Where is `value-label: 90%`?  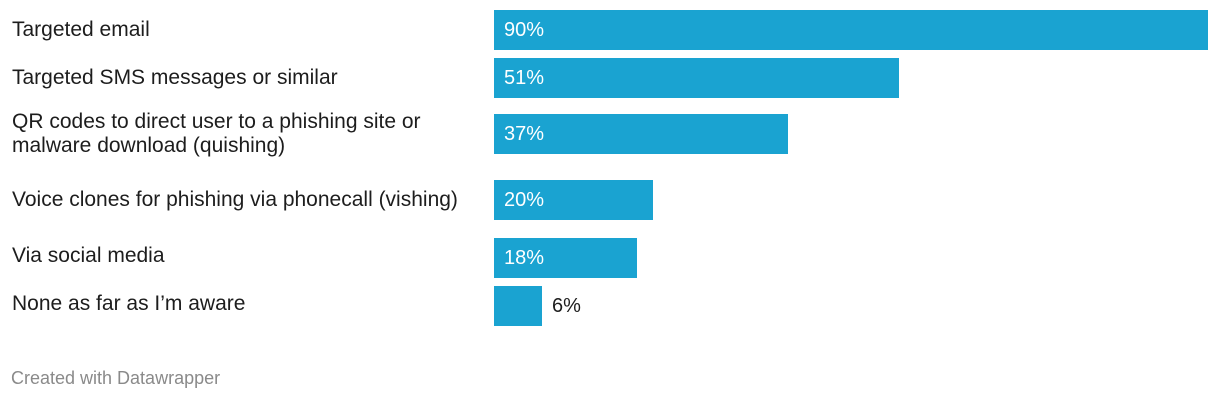 value-label: 90% is located at coordinates (524, 30).